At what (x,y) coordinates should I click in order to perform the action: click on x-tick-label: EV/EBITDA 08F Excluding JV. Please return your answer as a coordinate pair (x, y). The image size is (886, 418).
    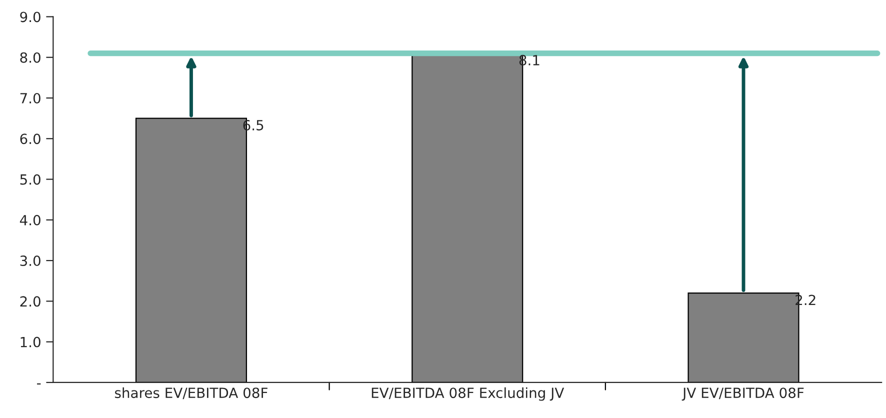
    Looking at the image, I should click on (468, 394).